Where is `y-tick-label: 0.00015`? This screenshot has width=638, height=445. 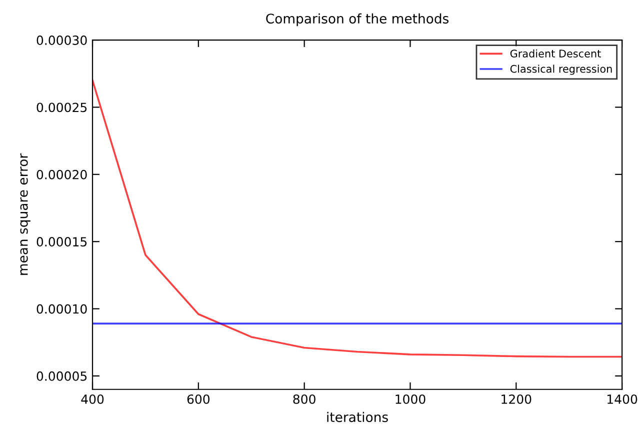 y-tick-label: 0.00015 is located at coordinates (61, 242).